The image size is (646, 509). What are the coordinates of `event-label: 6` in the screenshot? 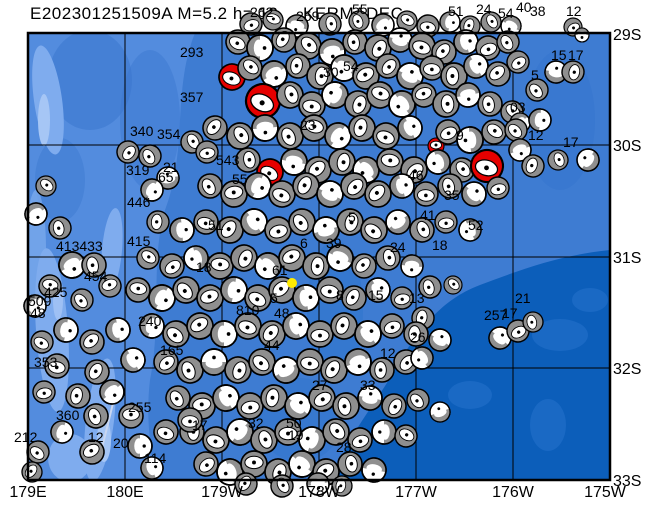 It's located at (304, 243).